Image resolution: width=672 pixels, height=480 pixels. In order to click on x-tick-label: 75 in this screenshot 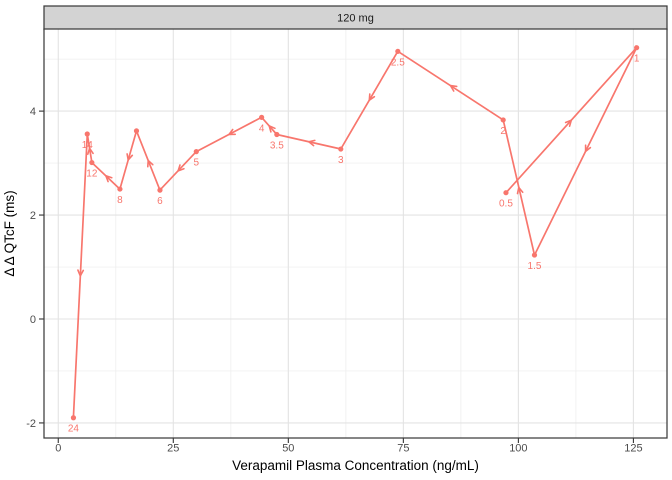, I will do `click(403, 449)`.